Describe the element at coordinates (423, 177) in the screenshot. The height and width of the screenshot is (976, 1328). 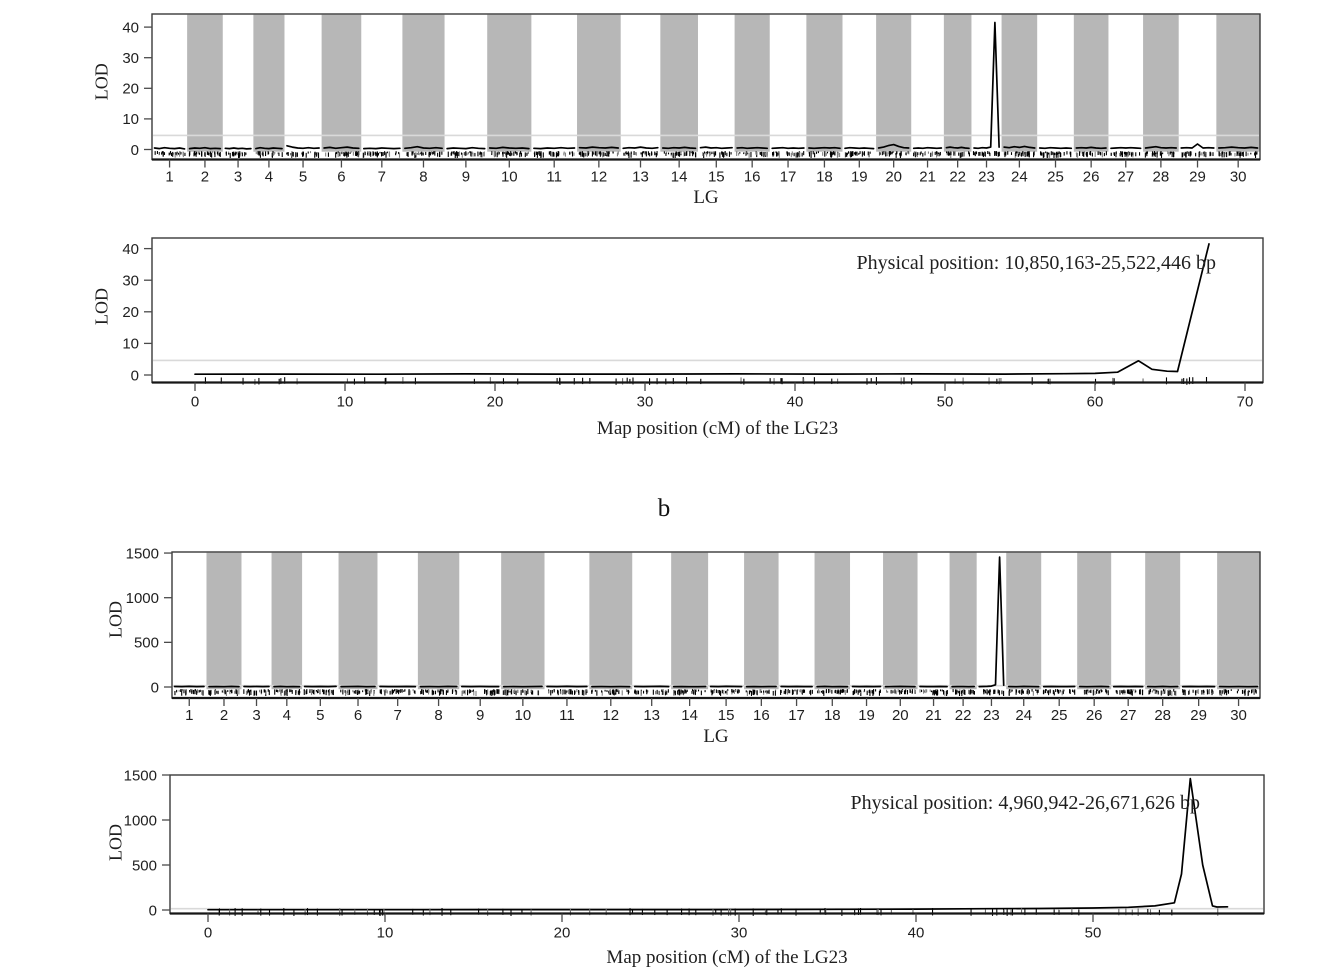
I see `x-tick-label-lg8: 8` at that location.